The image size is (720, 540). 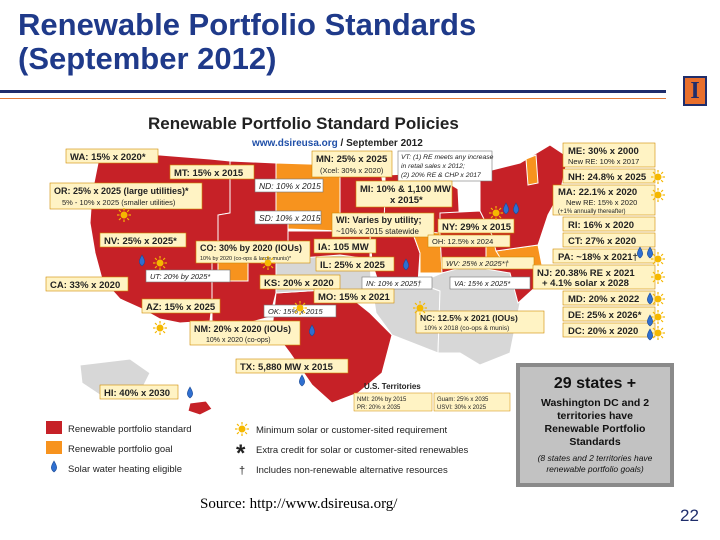 What do you see at coordinates (130, 429) in the screenshot?
I see `legend-standard: Renewable portfolio standard` at bounding box center [130, 429].